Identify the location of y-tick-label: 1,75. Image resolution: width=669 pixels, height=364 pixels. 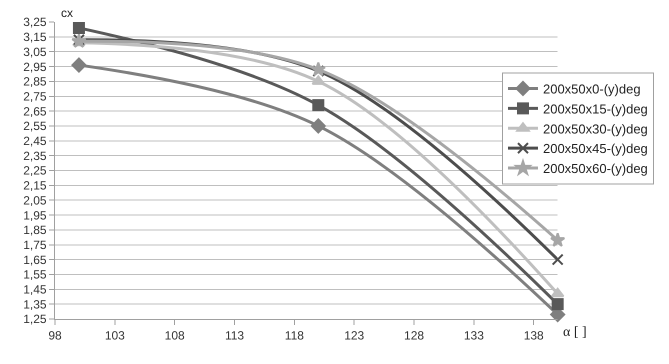
(35, 245).